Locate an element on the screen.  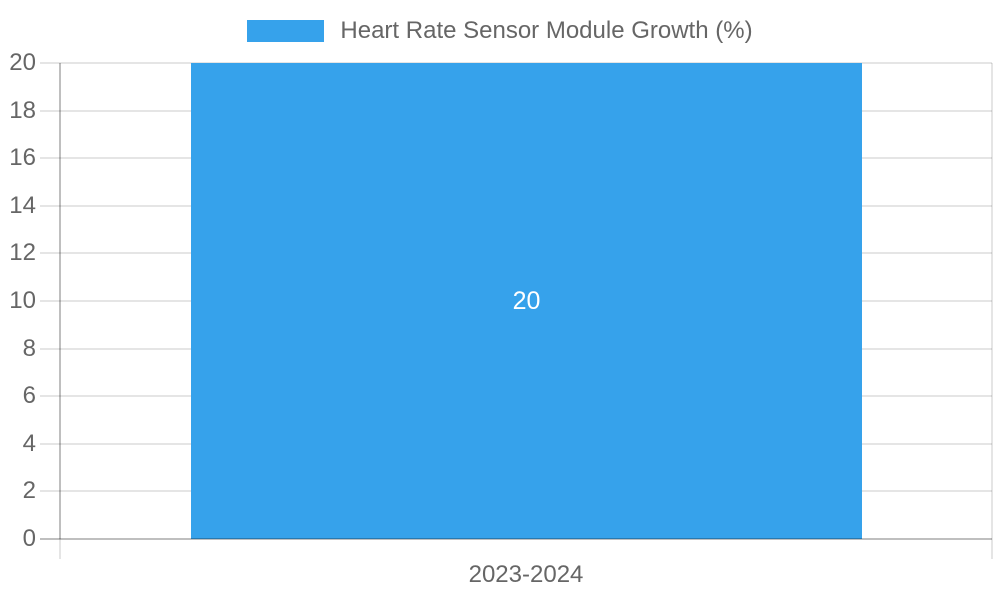
y-axis-tick-label: 0 is located at coordinates (29, 538).